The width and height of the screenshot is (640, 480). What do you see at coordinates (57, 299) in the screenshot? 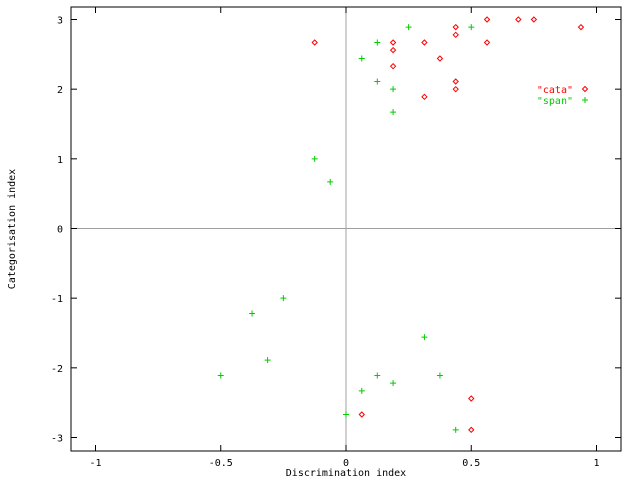
I see `y-tick-label: -1` at bounding box center [57, 299].